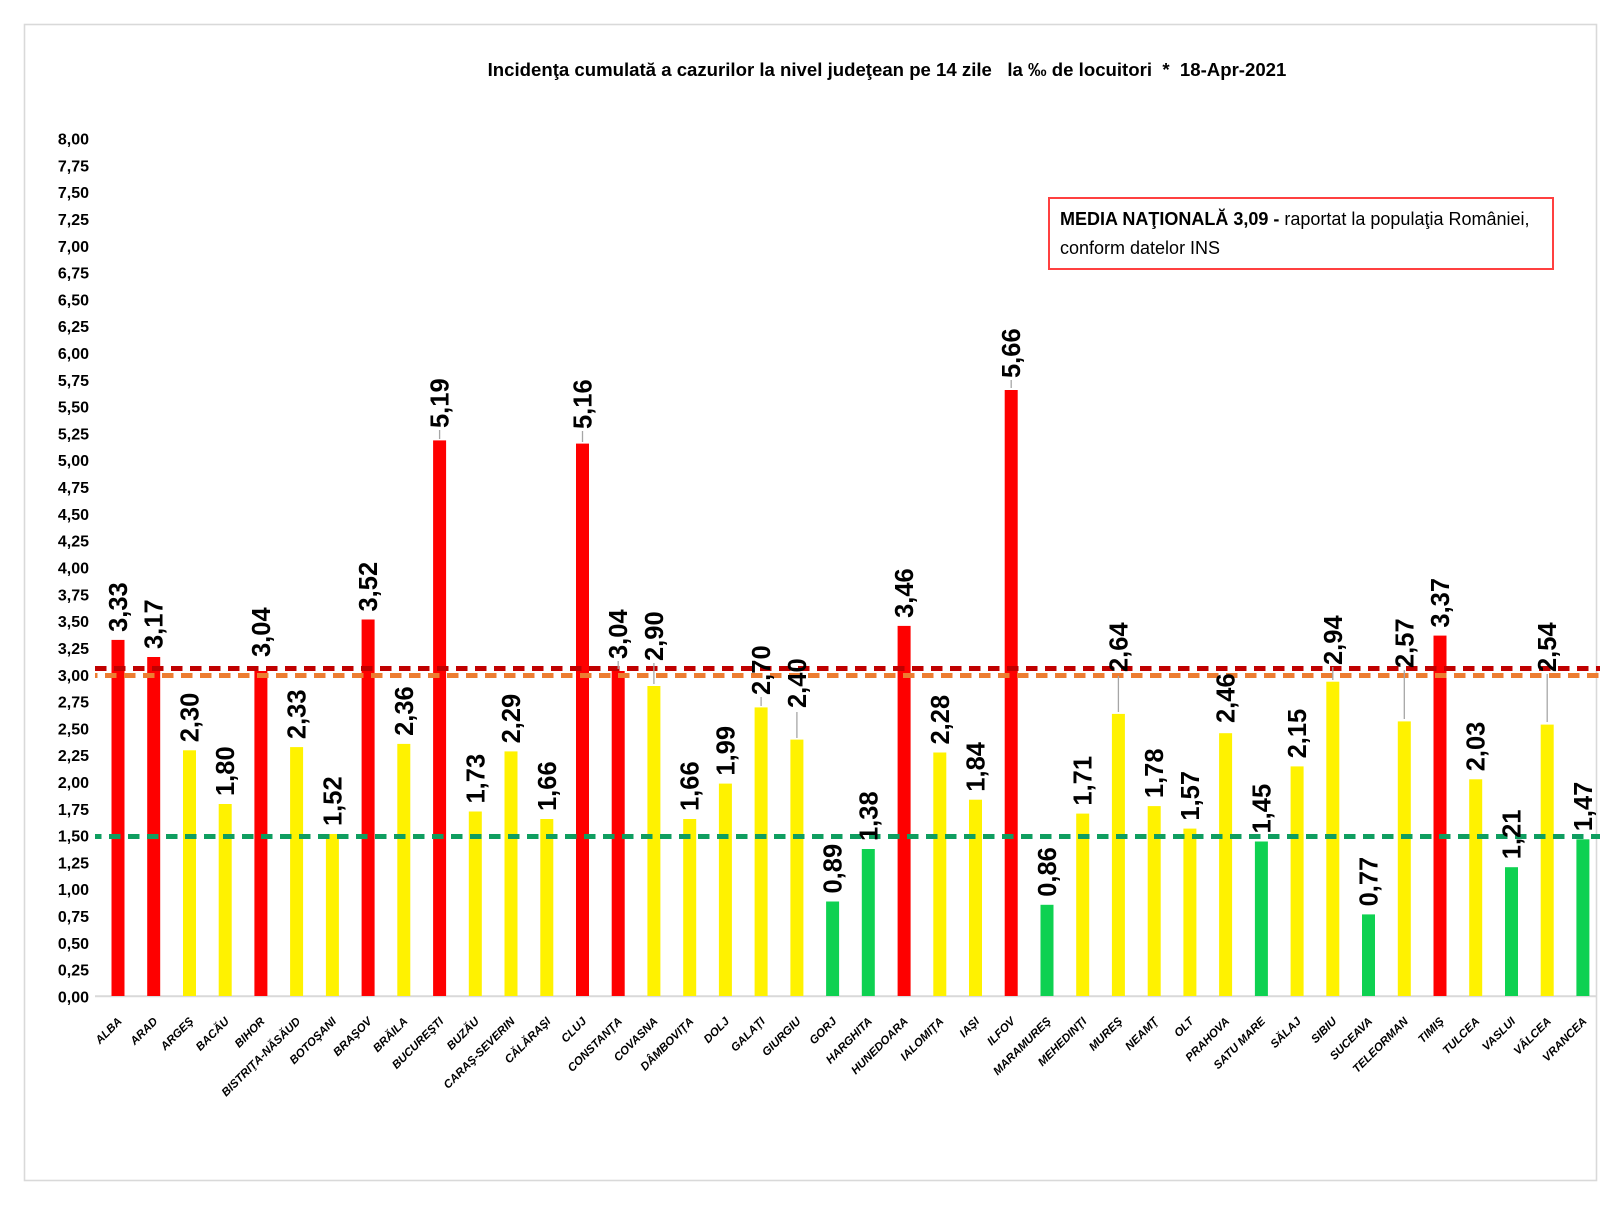  What do you see at coordinates (1370, 882) in the screenshot?
I see `svg-text: 0,77` at bounding box center [1370, 882].